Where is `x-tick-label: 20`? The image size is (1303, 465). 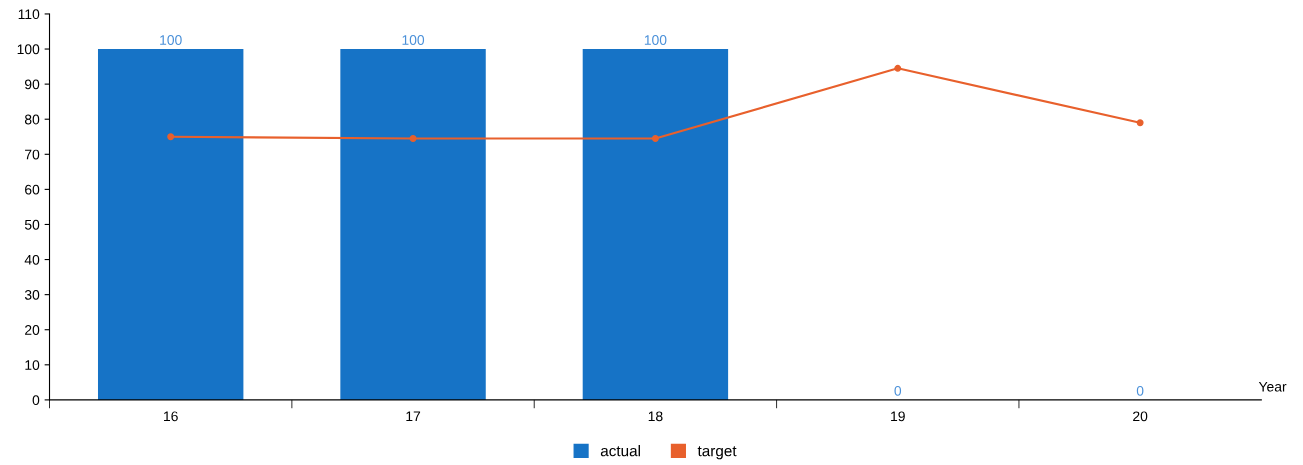
x-tick-label: 20 is located at coordinates (1140, 416).